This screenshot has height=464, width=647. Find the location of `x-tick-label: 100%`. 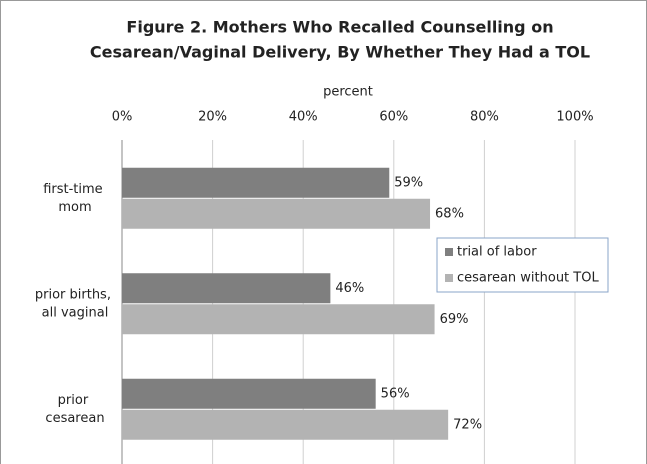

x-tick-label: 100% is located at coordinates (574, 117).